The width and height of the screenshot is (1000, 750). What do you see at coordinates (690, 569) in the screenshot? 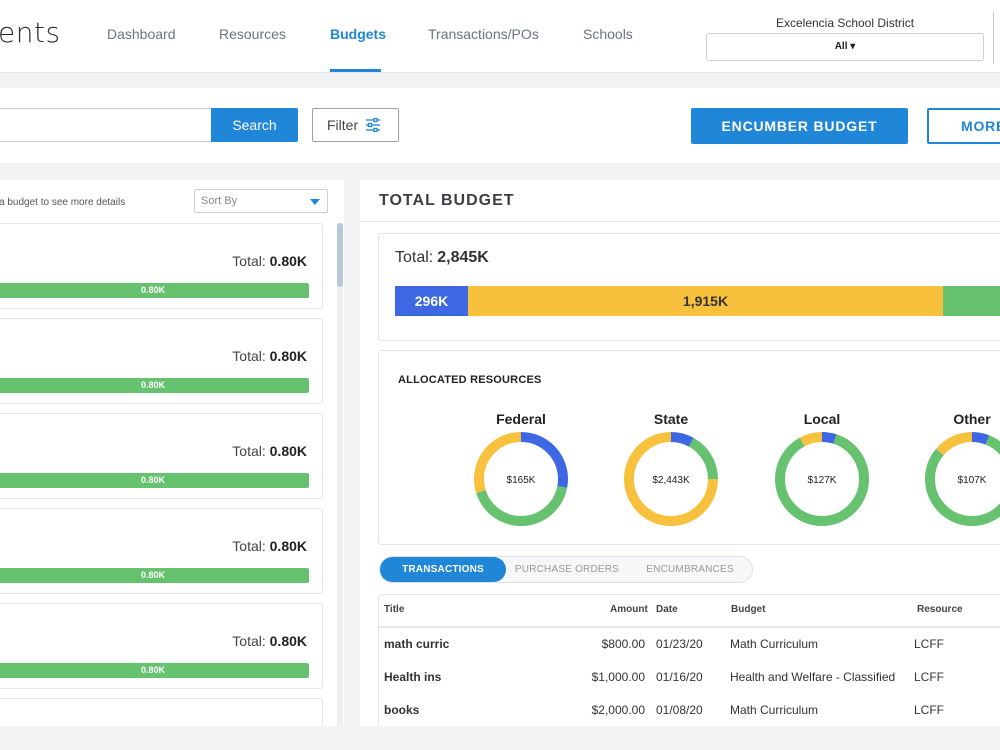
I see `tab-encumbrances: ENCUMBRANCES` at bounding box center [690, 569].